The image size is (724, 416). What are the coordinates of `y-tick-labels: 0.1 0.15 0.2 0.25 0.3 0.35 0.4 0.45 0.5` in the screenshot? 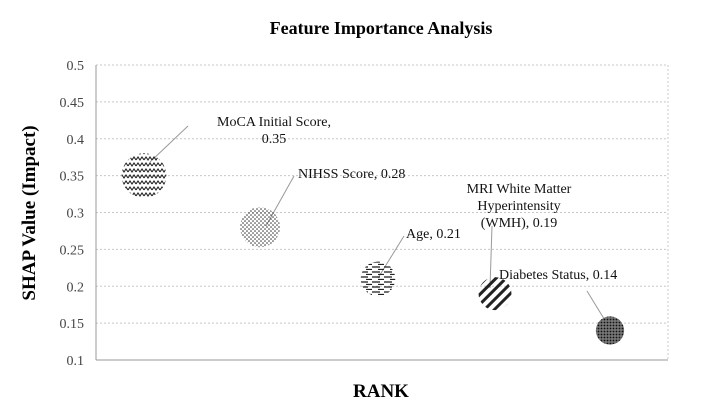 It's located at (72, 214).